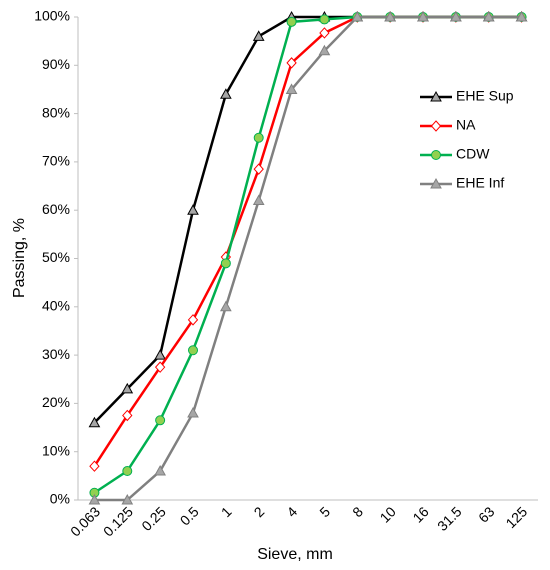 Image resolution: width=550 pixels, height=570 pixels. I want to click on x-tick-label: 0.25, so click(153, 518).